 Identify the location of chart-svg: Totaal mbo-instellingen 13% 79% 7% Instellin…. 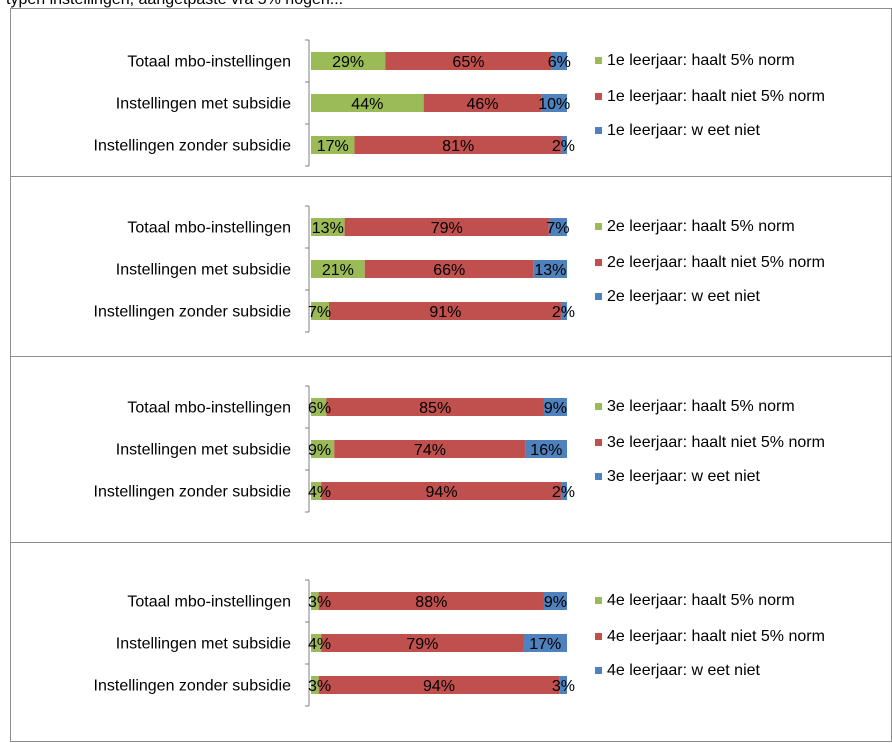
(459, 269).